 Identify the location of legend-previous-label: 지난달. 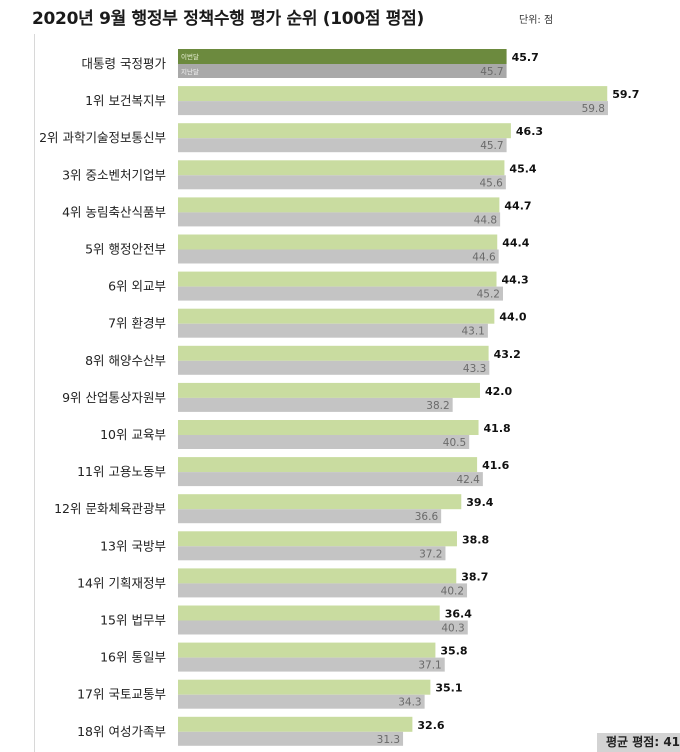
(190, 71).